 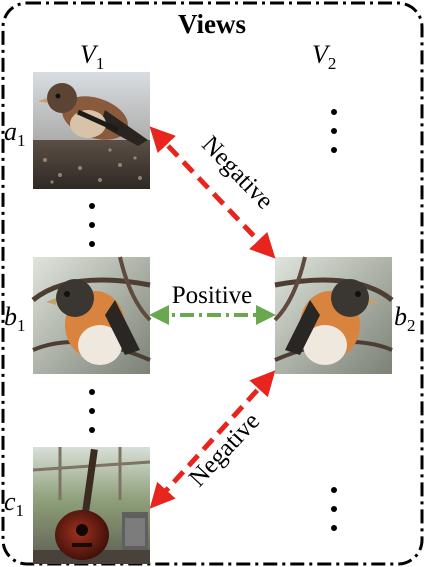 What do you see at coordinates (212, 295) in the screenshot?
I see `positive-label: Positive` at bounding box center [212, 295].